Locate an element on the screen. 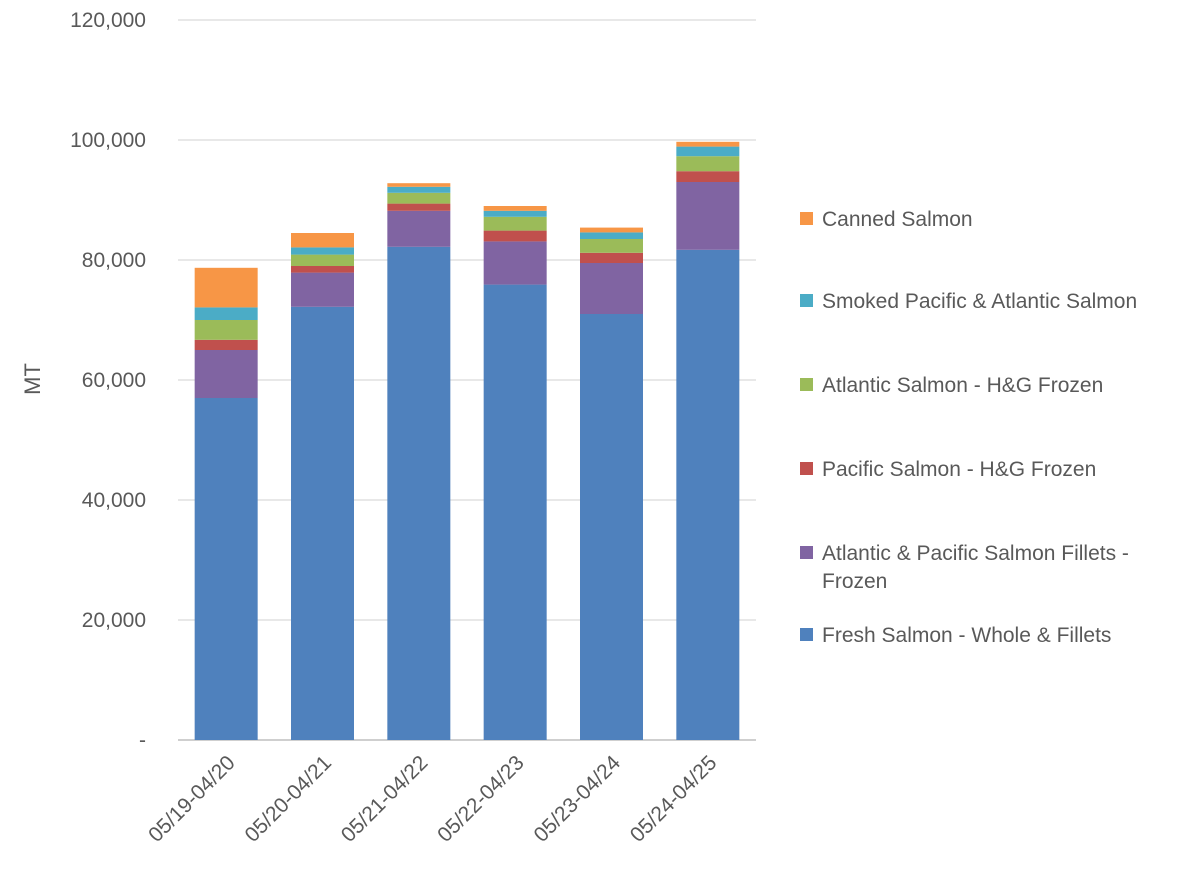 The height and width of the screenshot is (880, 1199). y-tick-label: 120,000 is located at coordinates (108, 20).